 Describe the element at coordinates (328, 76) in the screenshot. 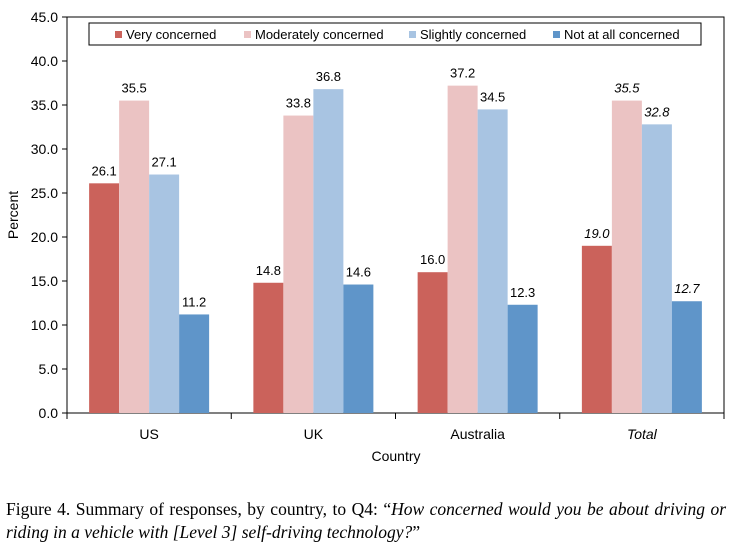

I see `data-label: 36.8` at that location.